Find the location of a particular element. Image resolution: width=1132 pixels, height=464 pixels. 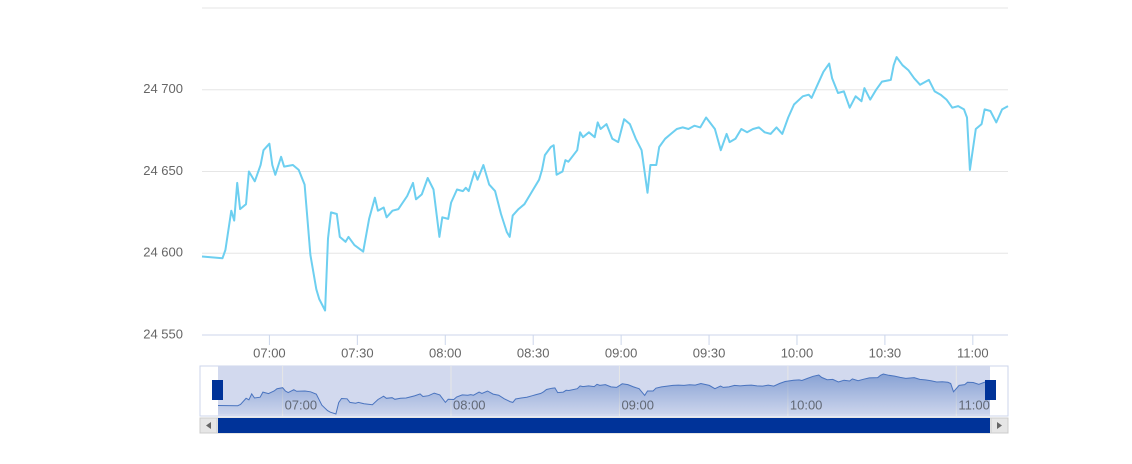

y-tick-label: 24 700 is located at coordinates (163, 88).